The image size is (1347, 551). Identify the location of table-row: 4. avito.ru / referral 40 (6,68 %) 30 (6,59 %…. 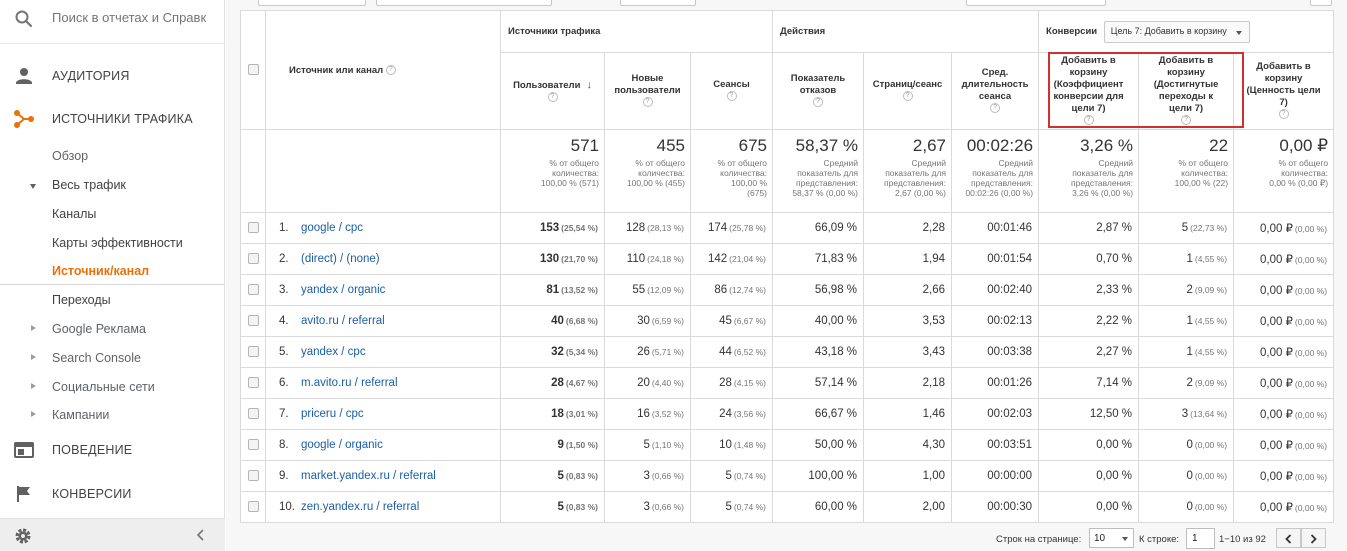
(787, 321).